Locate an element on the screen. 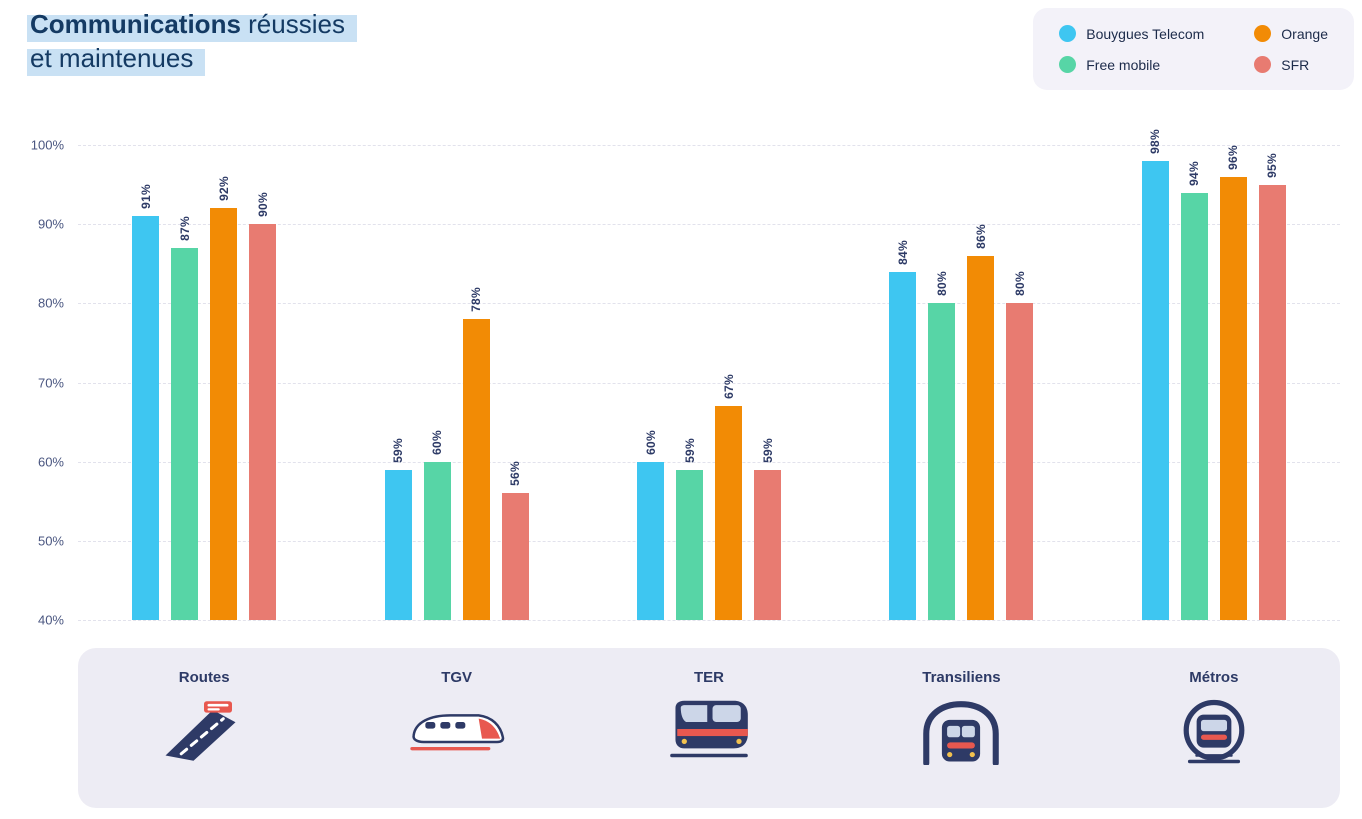 The image size is (1362, 819). legend-item-bouygues-telecom: Bouygues Telecom is located at coordinates (1131, 33).